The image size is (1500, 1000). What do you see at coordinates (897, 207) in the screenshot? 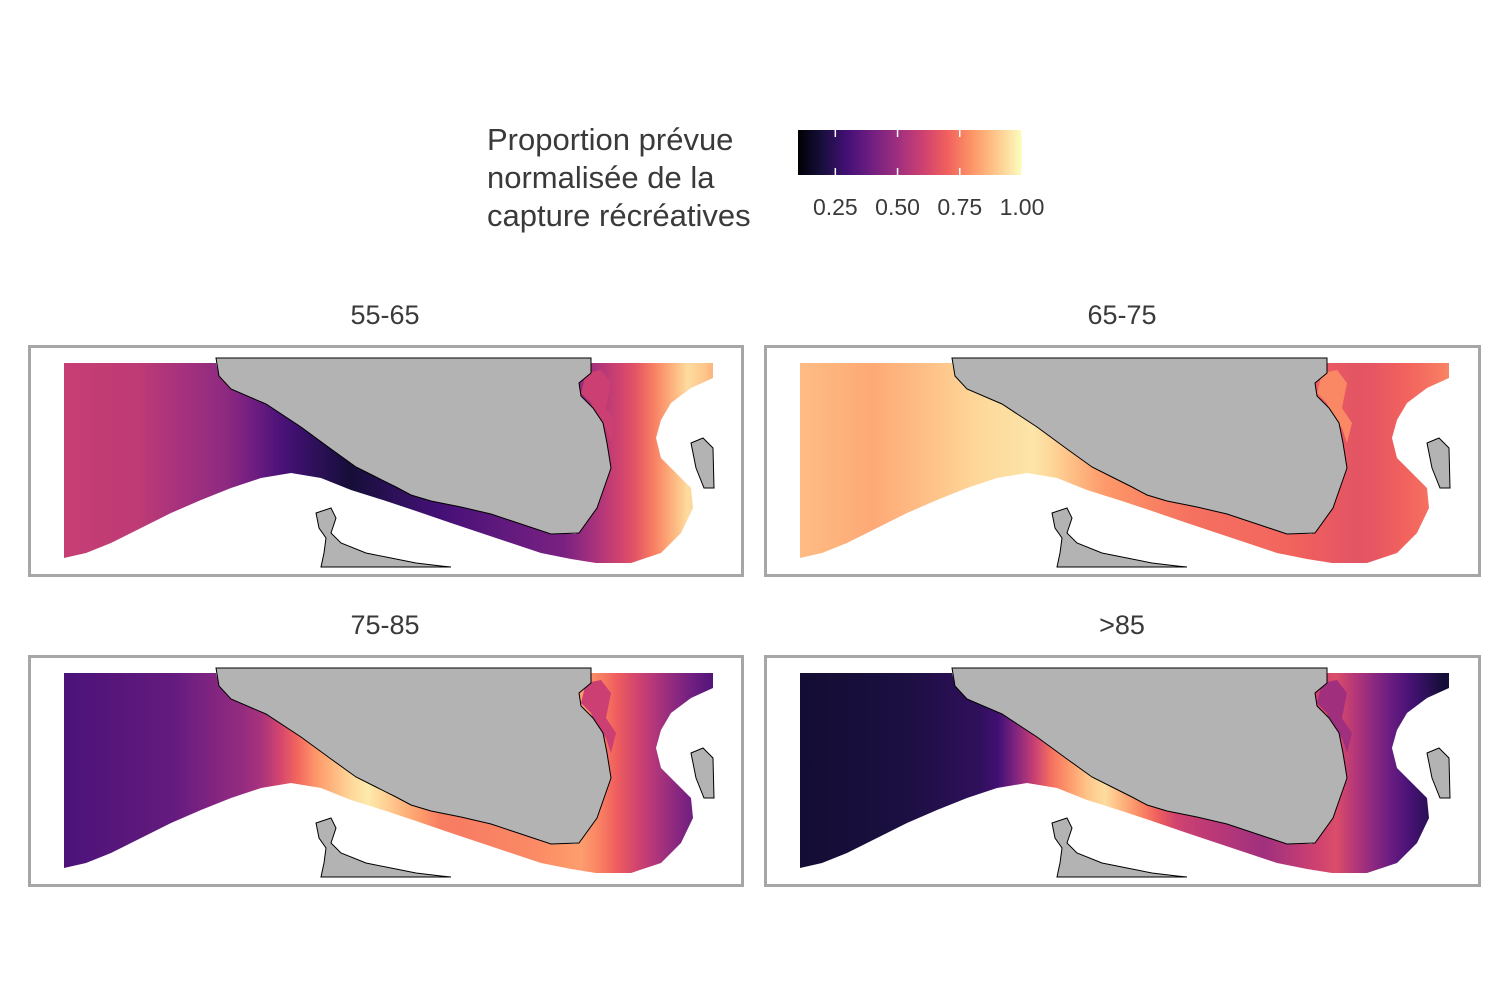
I see `colorbar-tick-label: 0.50` at bounding box center [897, 207].